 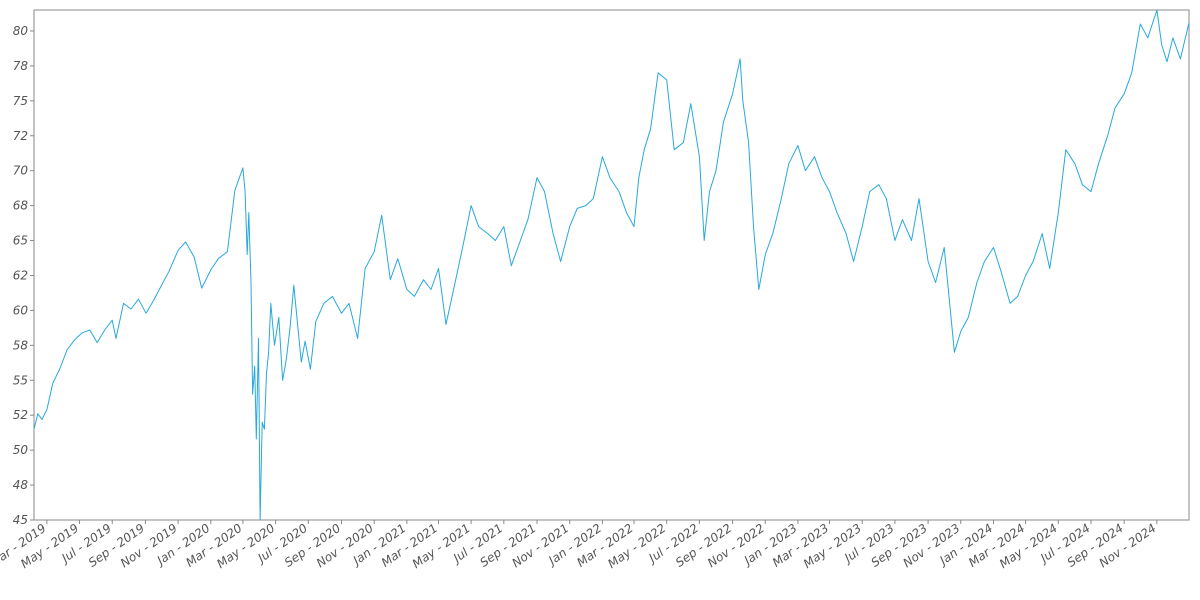 What do you see at coordinates (20, 101) in the screenshot?
I see `y-tick-label: 75` at bounding box center [20, 101].